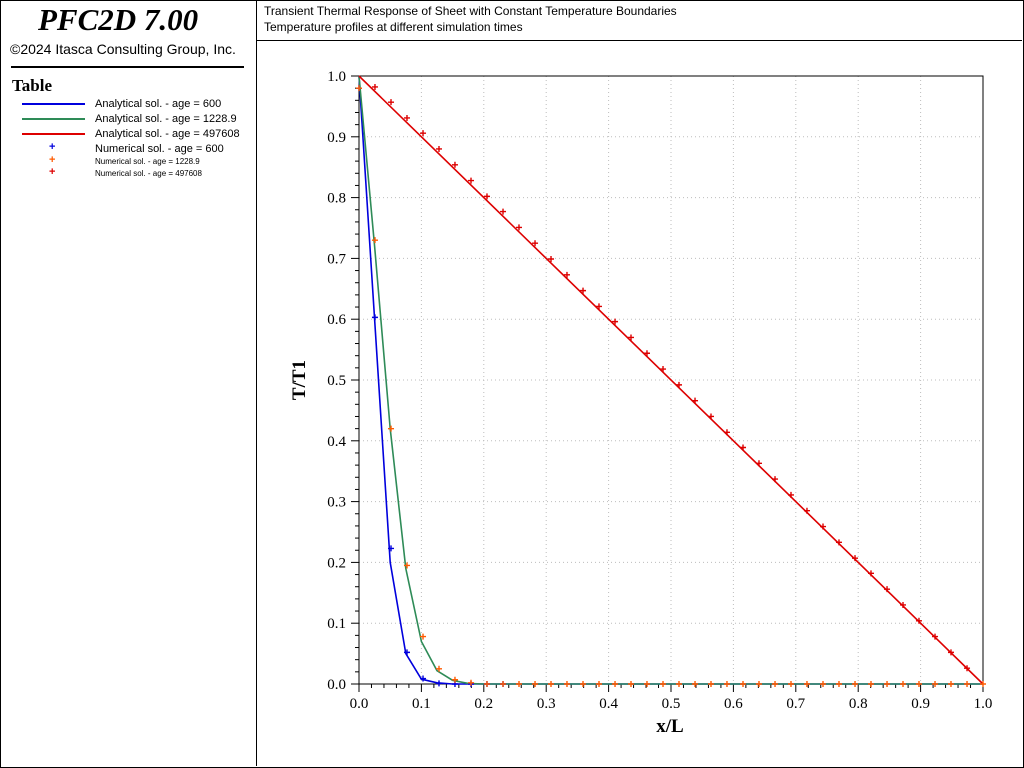  Describe the element at coordinates (336, 259) in the screenshot. I see `y-tick-label: 0.7` at that location.